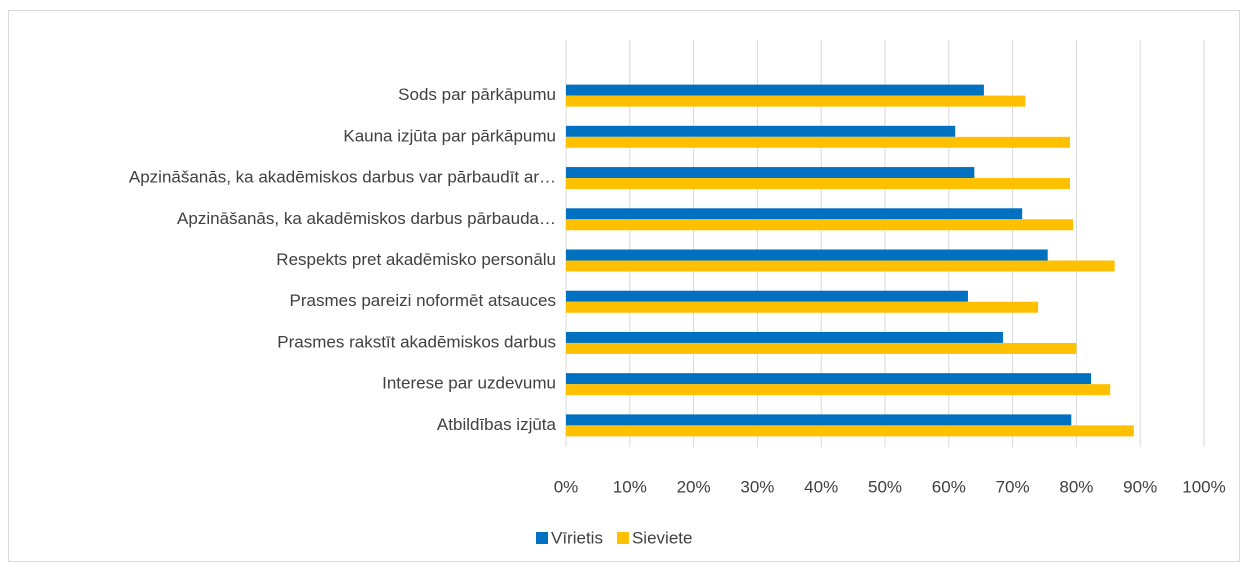 This screenshot has width=1249, height=572. I want to click on x-tick-label: 30%, so click(757, 486).